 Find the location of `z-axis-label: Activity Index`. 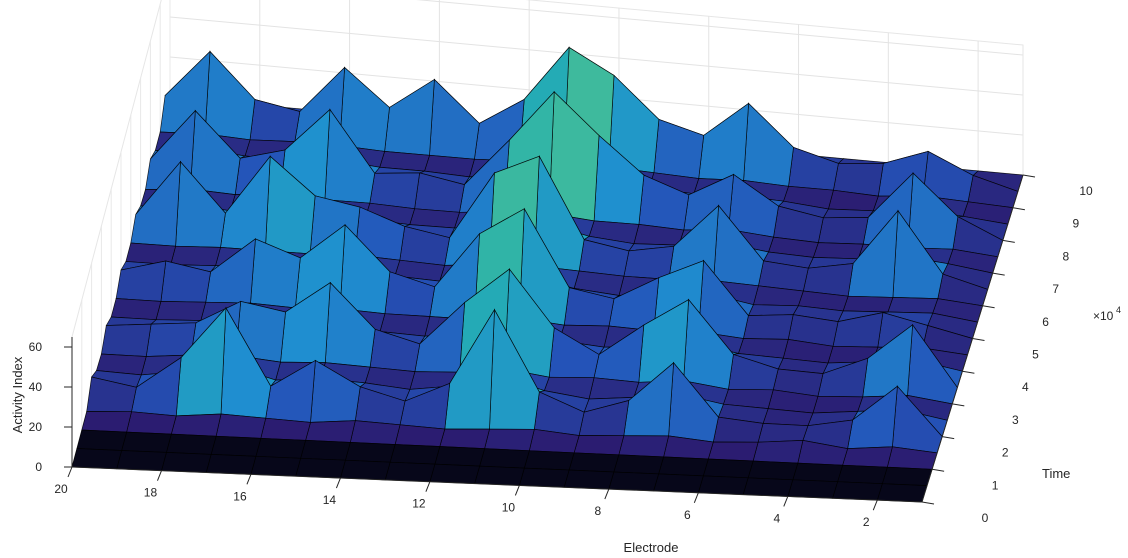

z-axis-label: Activity Index is located at coordinates (17, 394).